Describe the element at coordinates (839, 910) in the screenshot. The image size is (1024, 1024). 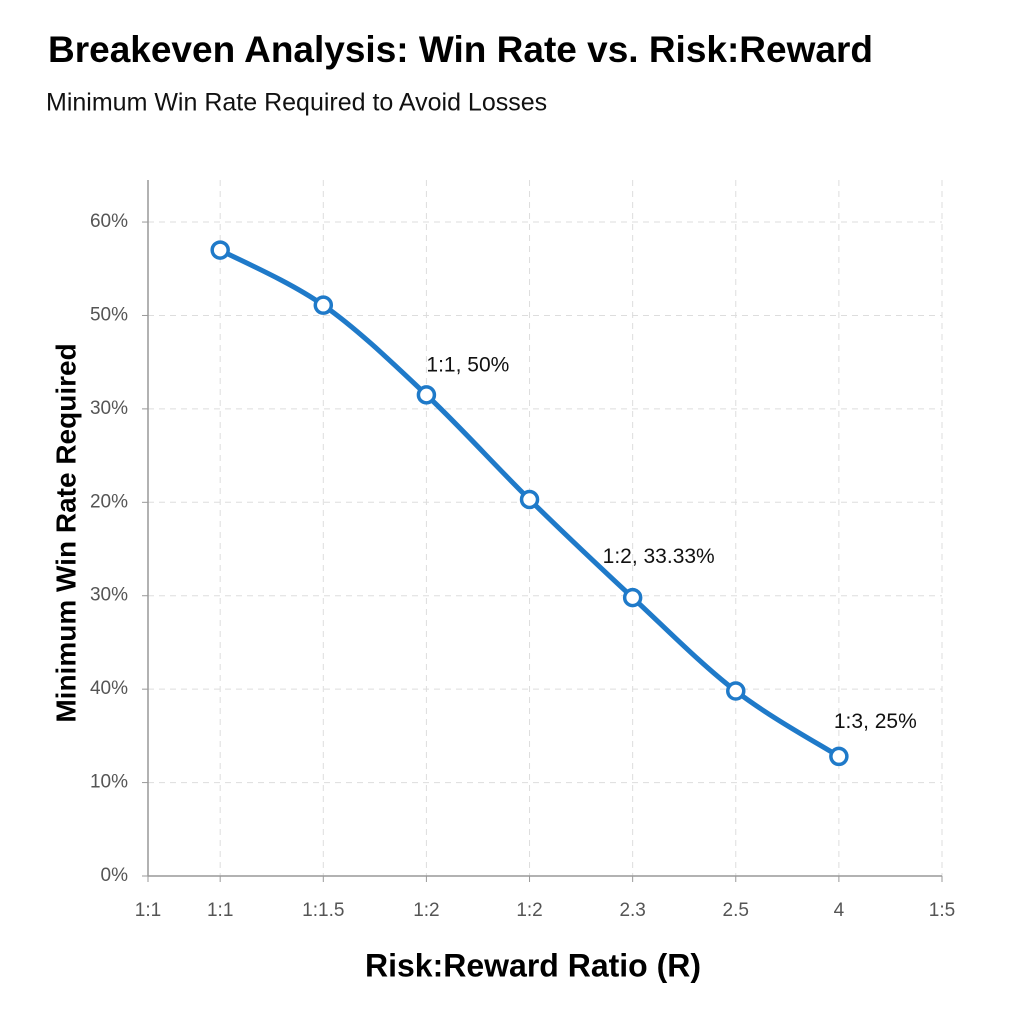
I see `x-tick-label: 4` at that location.